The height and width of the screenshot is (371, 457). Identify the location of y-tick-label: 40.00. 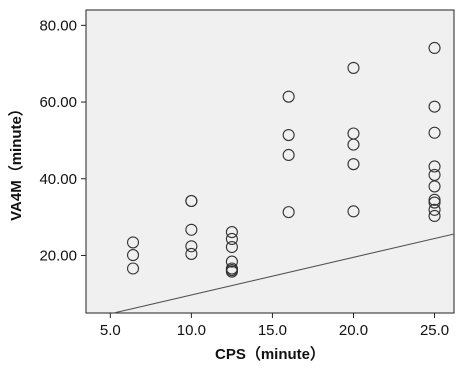
(58, 179).